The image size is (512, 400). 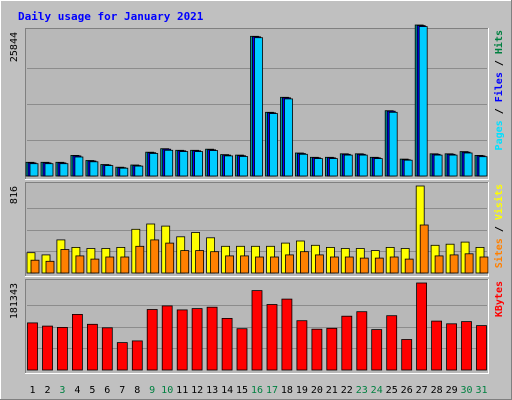 I want to click on y-max-label: 181343, so click(x=14, y=301).